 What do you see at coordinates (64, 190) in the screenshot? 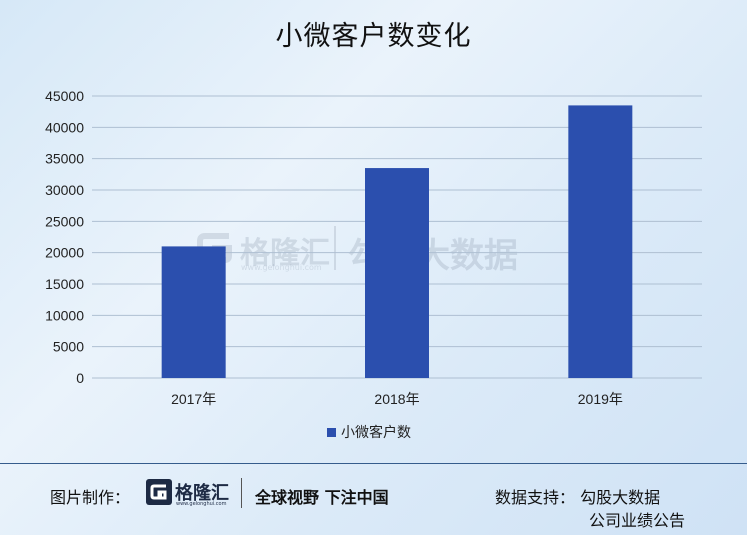
I see `y-tick-label: 30000` at bounding box center [64, 190].